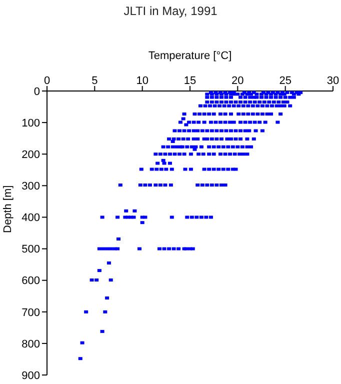 The height and width of the screenshot is (384, 341). What do you see at coordinates (47, 81) in the screenshot?
I see `x-tick-label: 0` at bounding box center [47, 81].